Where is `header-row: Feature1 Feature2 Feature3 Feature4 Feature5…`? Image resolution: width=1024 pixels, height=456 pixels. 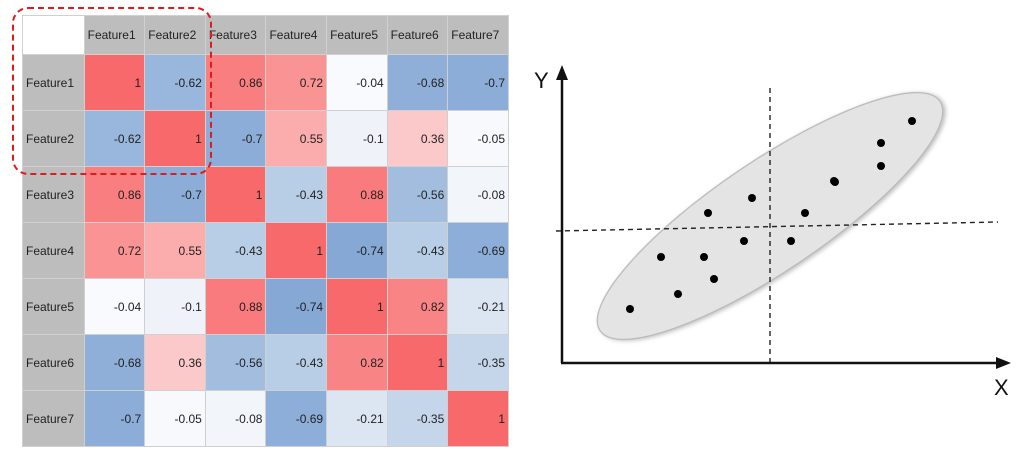 header-row: Feature1 Feature2 Feature3 Feature4 Feature5… is located at coordinates (265, 35).